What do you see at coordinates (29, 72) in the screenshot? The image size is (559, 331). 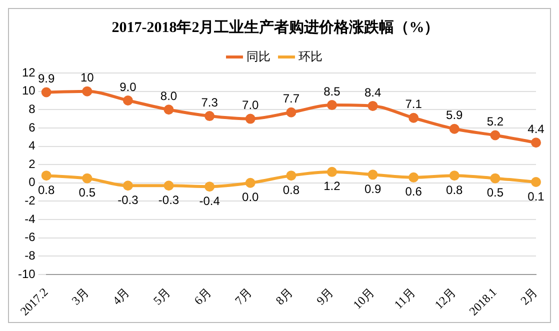 I see `y-tick-label: 12` at bounding box center [29, 72].